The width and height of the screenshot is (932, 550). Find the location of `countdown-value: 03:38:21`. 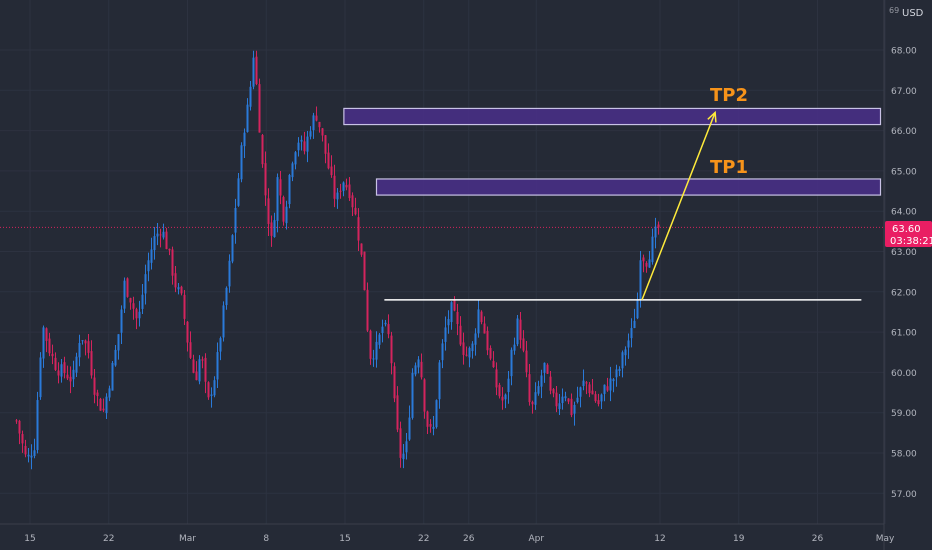

countdown-value: 03:38:21 is located at coordinates (911, 241).